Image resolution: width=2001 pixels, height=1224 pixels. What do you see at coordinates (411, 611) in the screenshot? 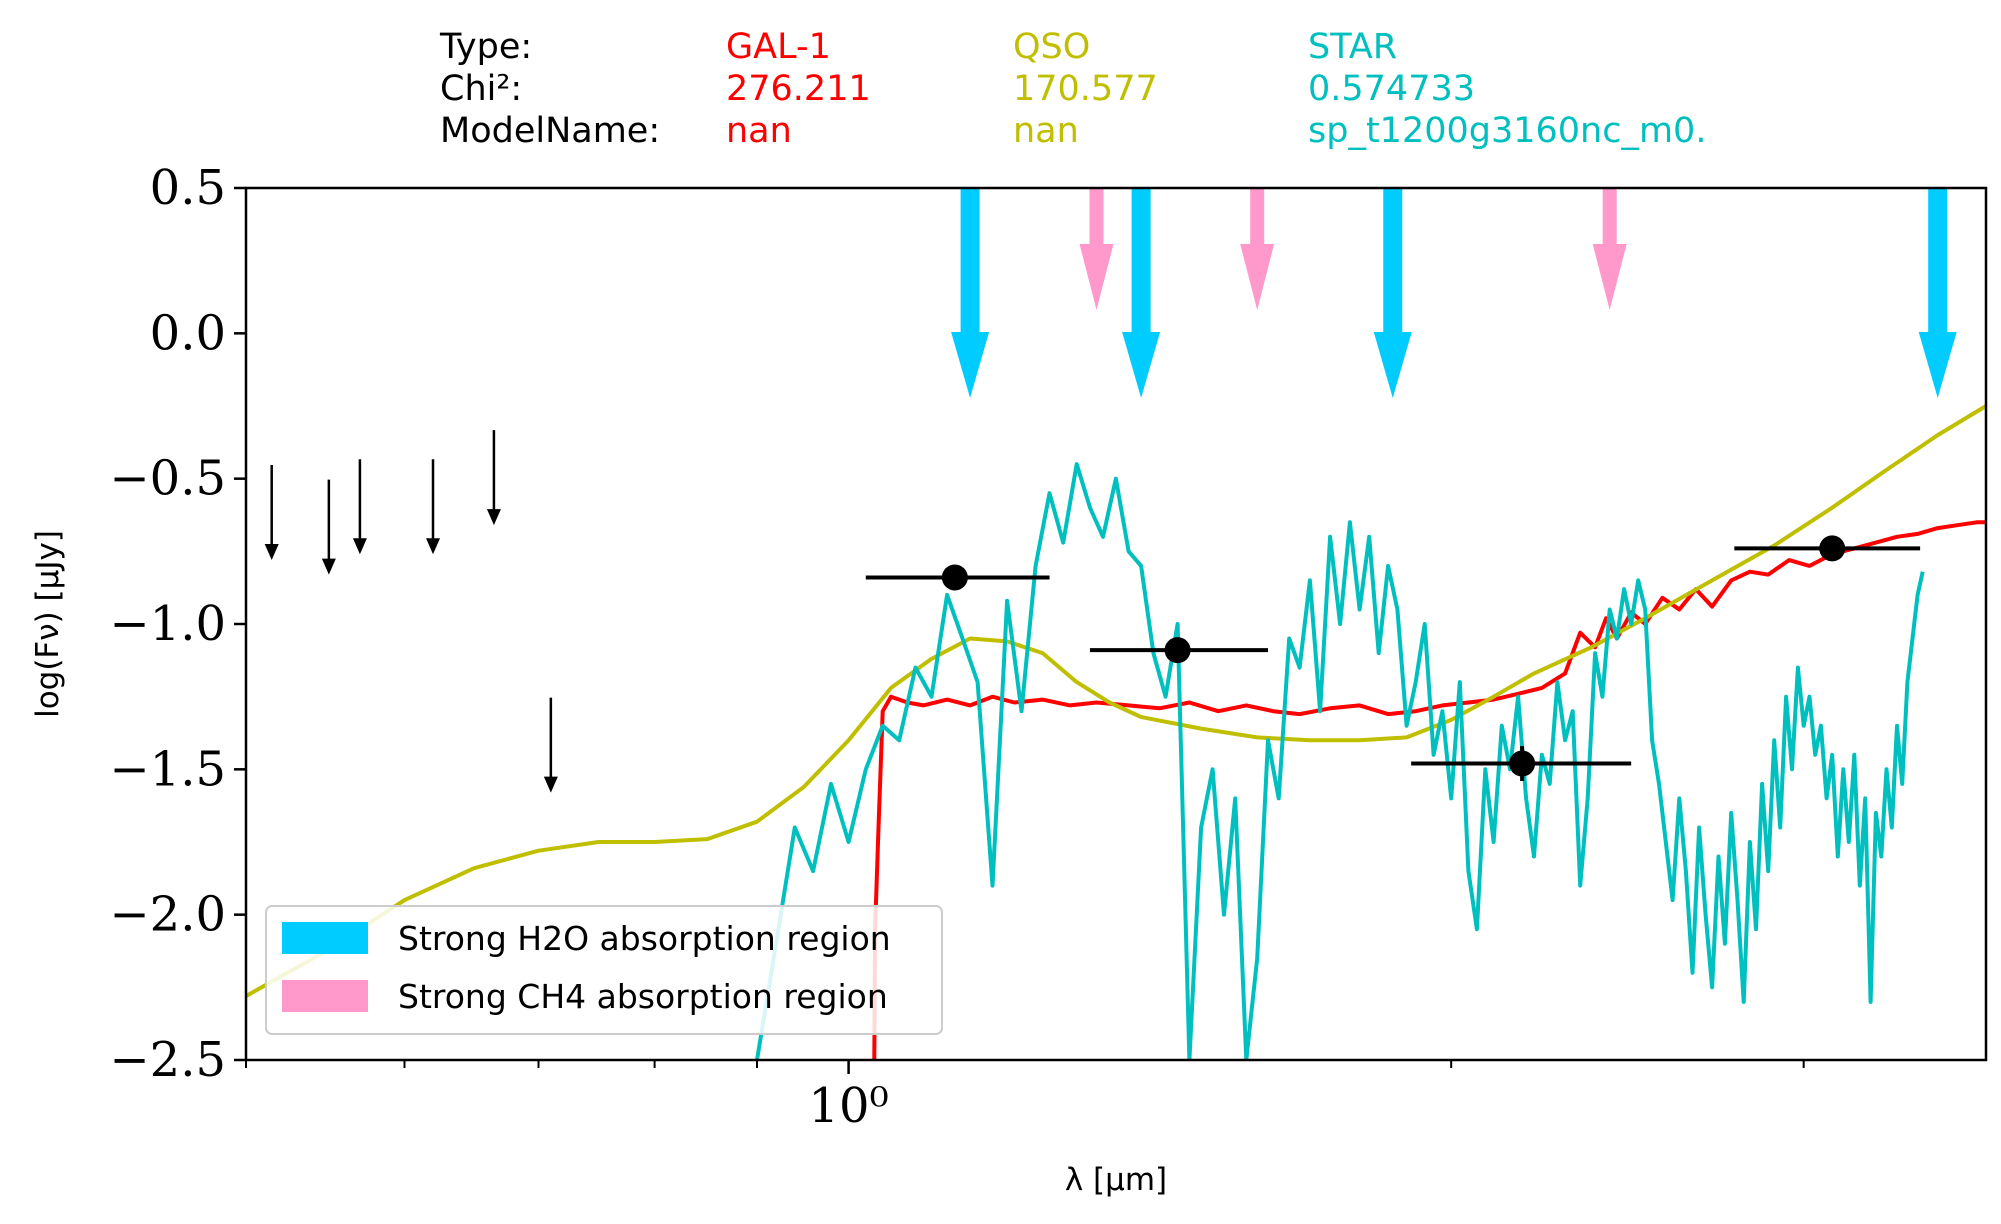
I see `upper-limits-layer` at bounding box center [411, 611].